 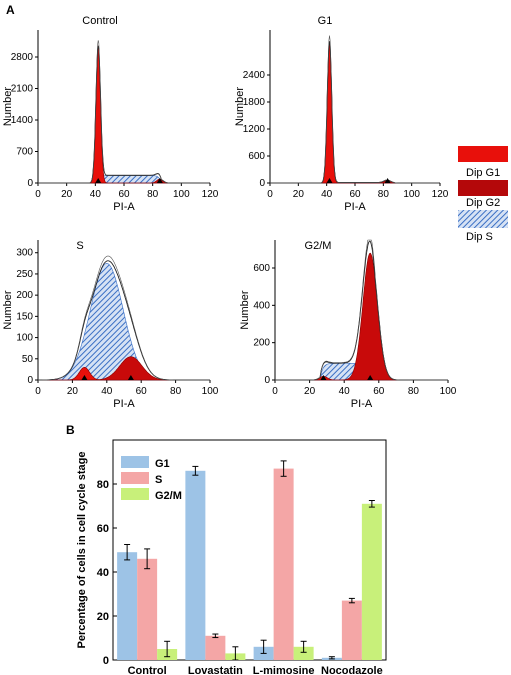 What do you see at coordinates (70, 430) in the screenshot?
I see `panel-label-b: B` at bounding box center [70, 430].